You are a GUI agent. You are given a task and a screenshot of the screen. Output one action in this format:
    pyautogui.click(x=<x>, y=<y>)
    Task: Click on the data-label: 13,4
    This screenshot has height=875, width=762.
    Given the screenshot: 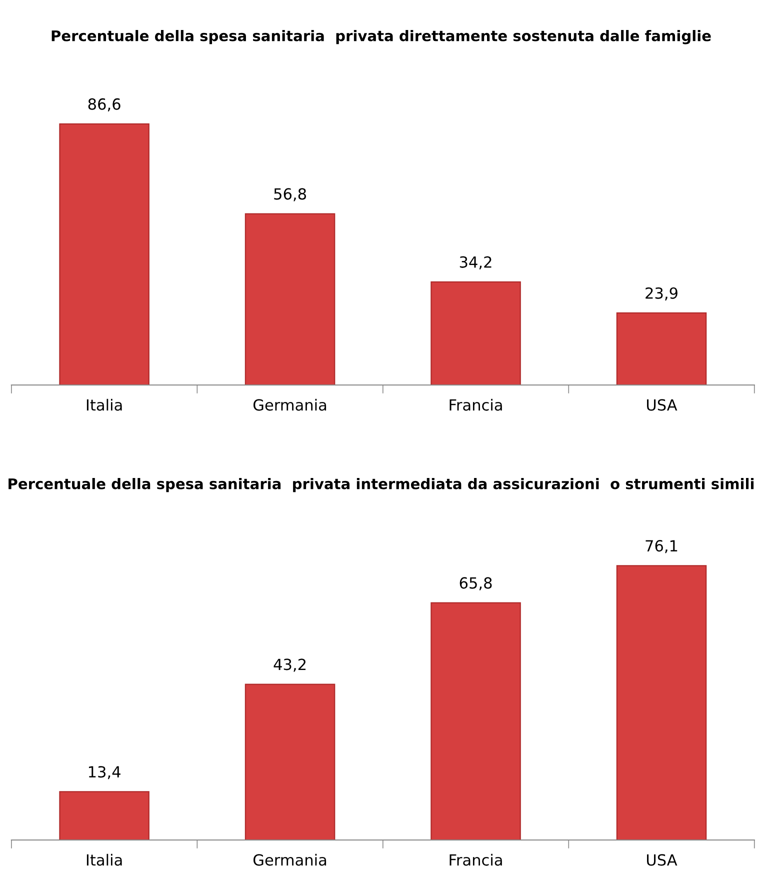 What is the action you would take?
    pyautogui.click(x=104, y=773)
    